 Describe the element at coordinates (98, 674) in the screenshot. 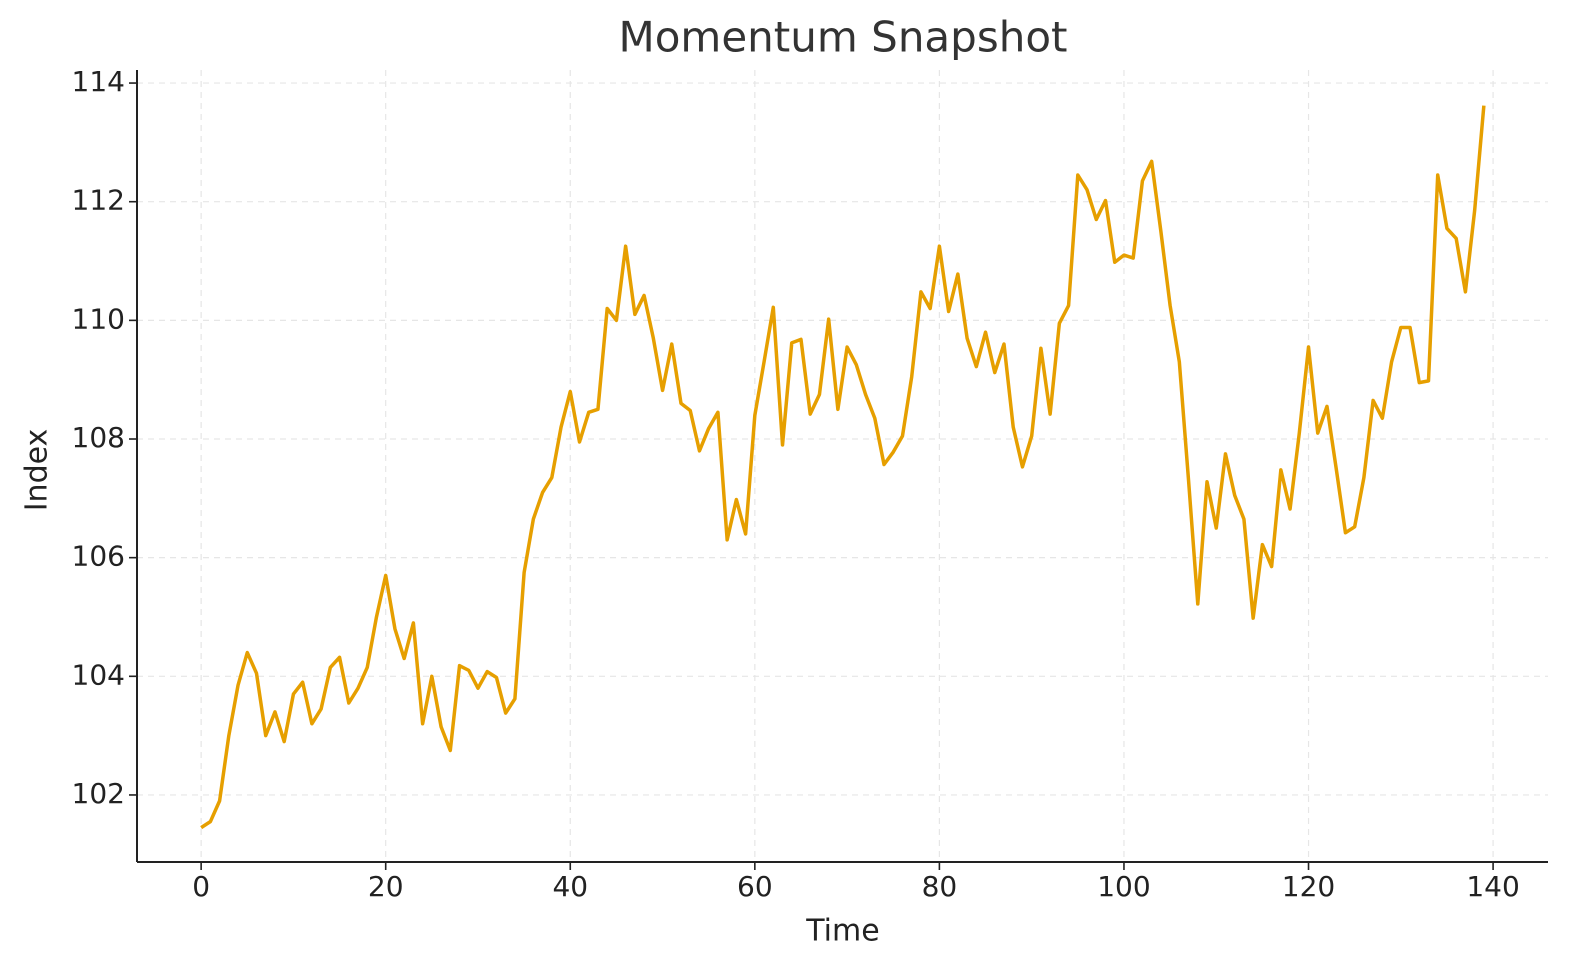

I see `y-tick-label: 104` at that location.